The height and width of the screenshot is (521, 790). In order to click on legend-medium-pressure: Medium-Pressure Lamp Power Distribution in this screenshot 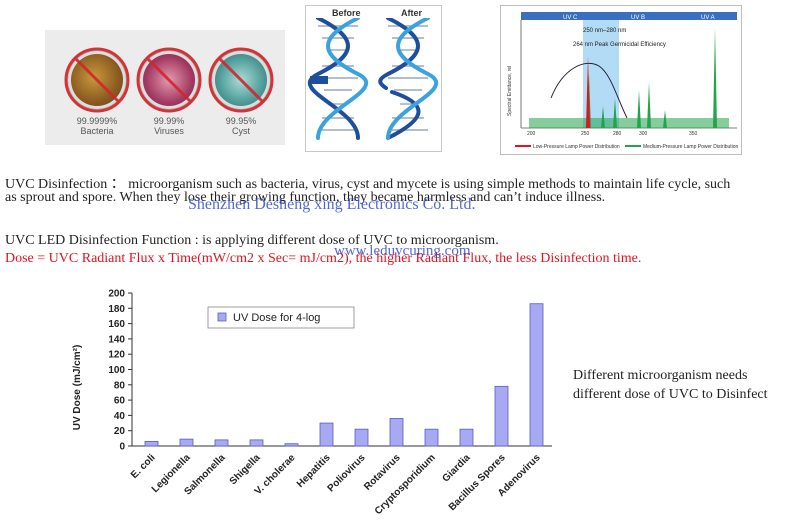, I will do `click(691, 147)`.